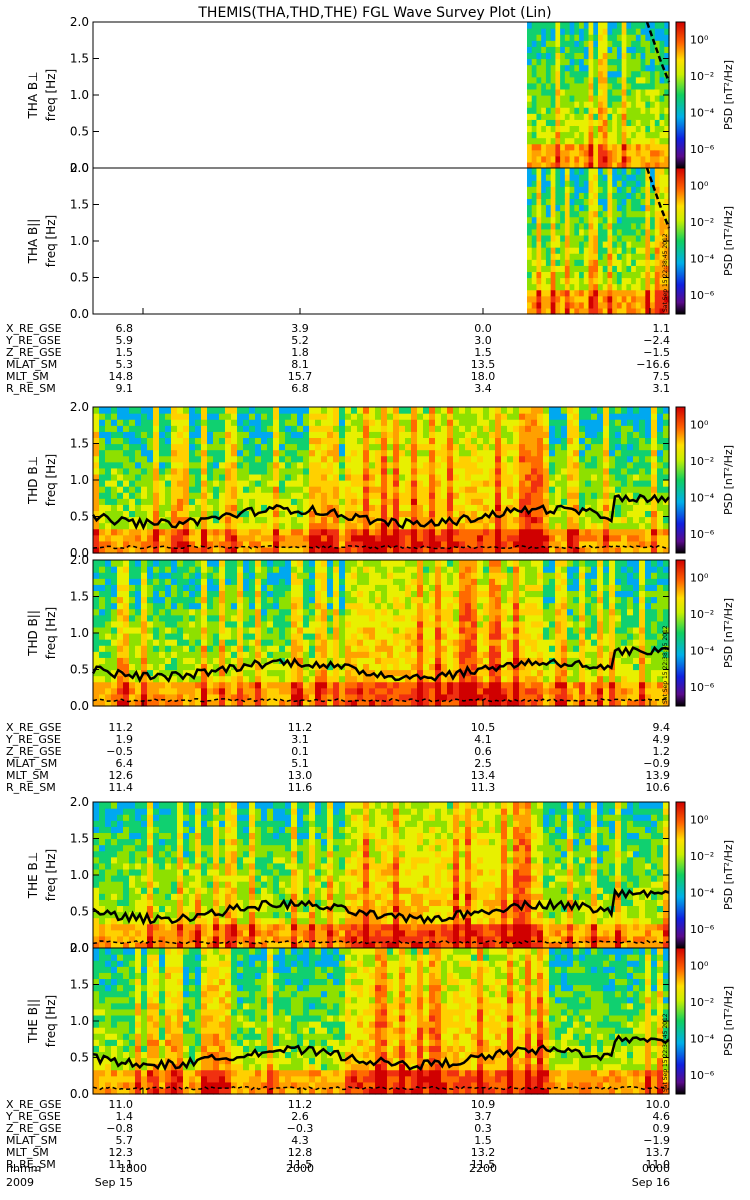  Describe the element at coordinates (125, 1116) in the screenshot. I see `ephemeris-value: 1.4` at that location.